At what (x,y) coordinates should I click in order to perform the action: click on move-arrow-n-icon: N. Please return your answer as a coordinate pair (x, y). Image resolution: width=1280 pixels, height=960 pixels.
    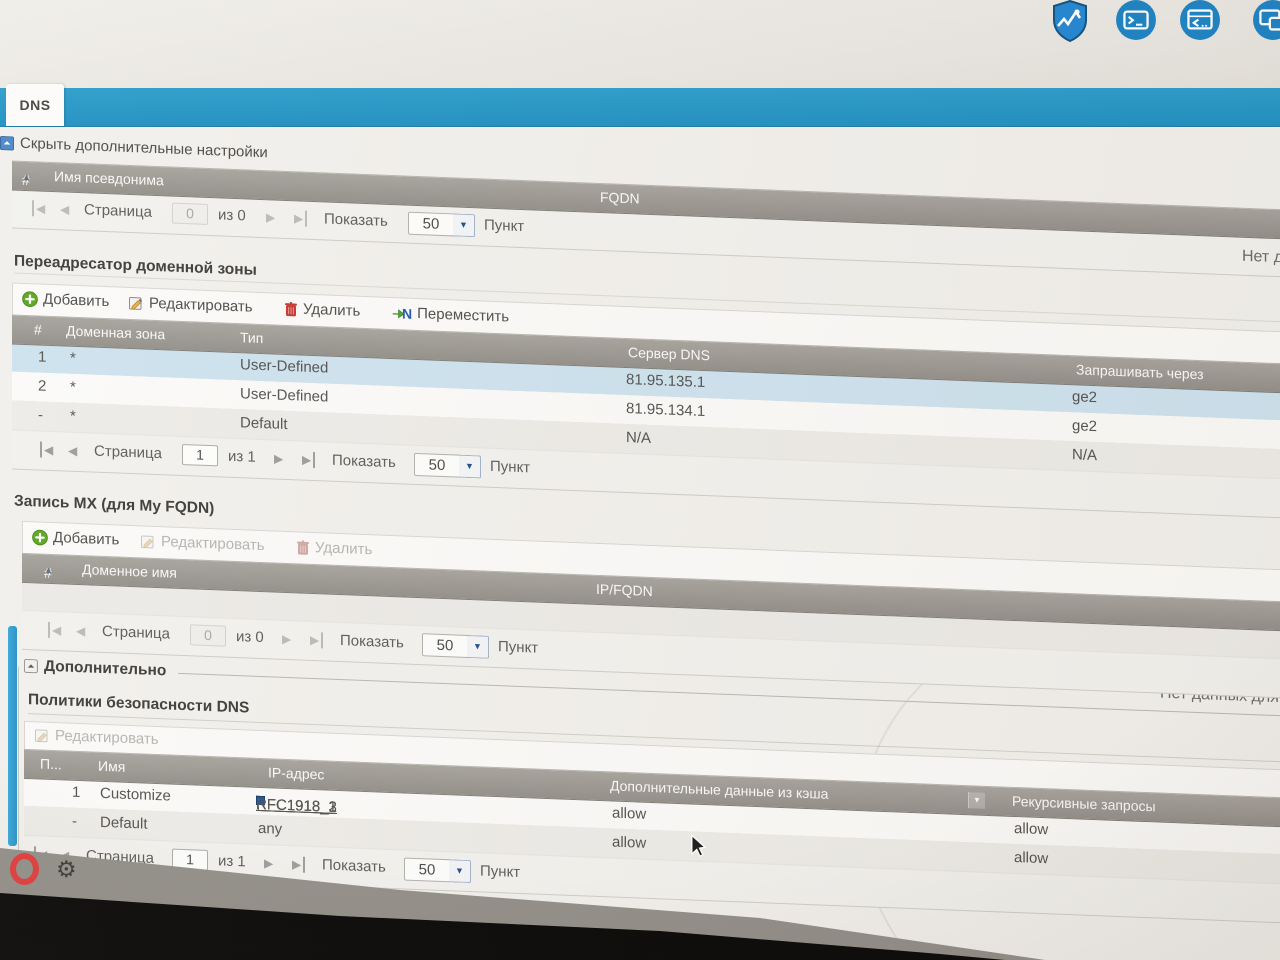
    Looking at the image, I should click on (402, 313).